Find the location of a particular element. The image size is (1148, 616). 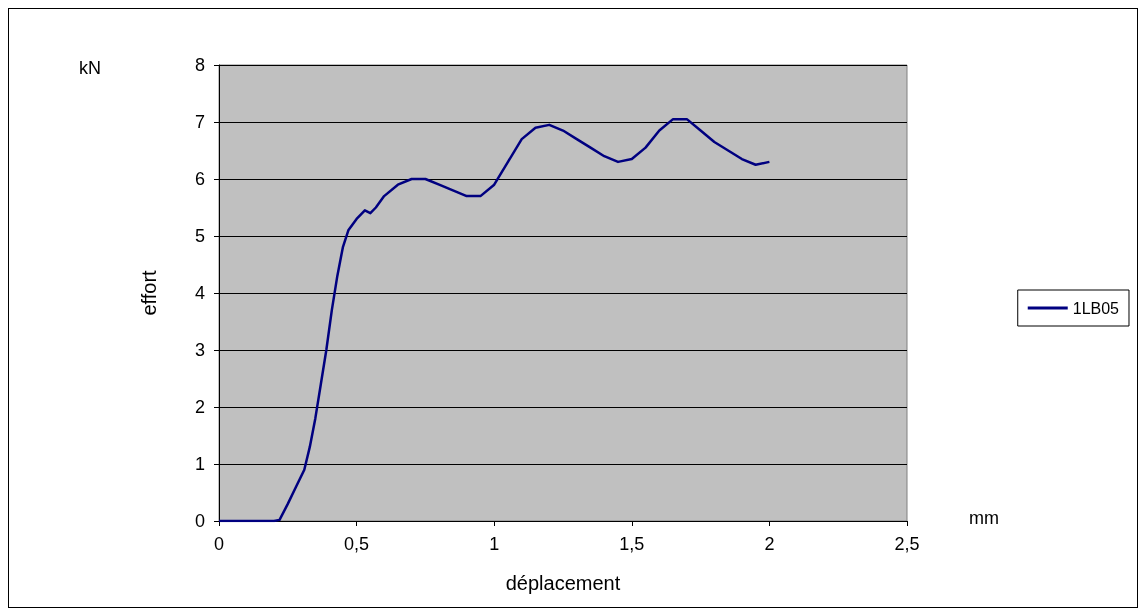

y-tick-label: 2 is located at coordinates (199, 407).